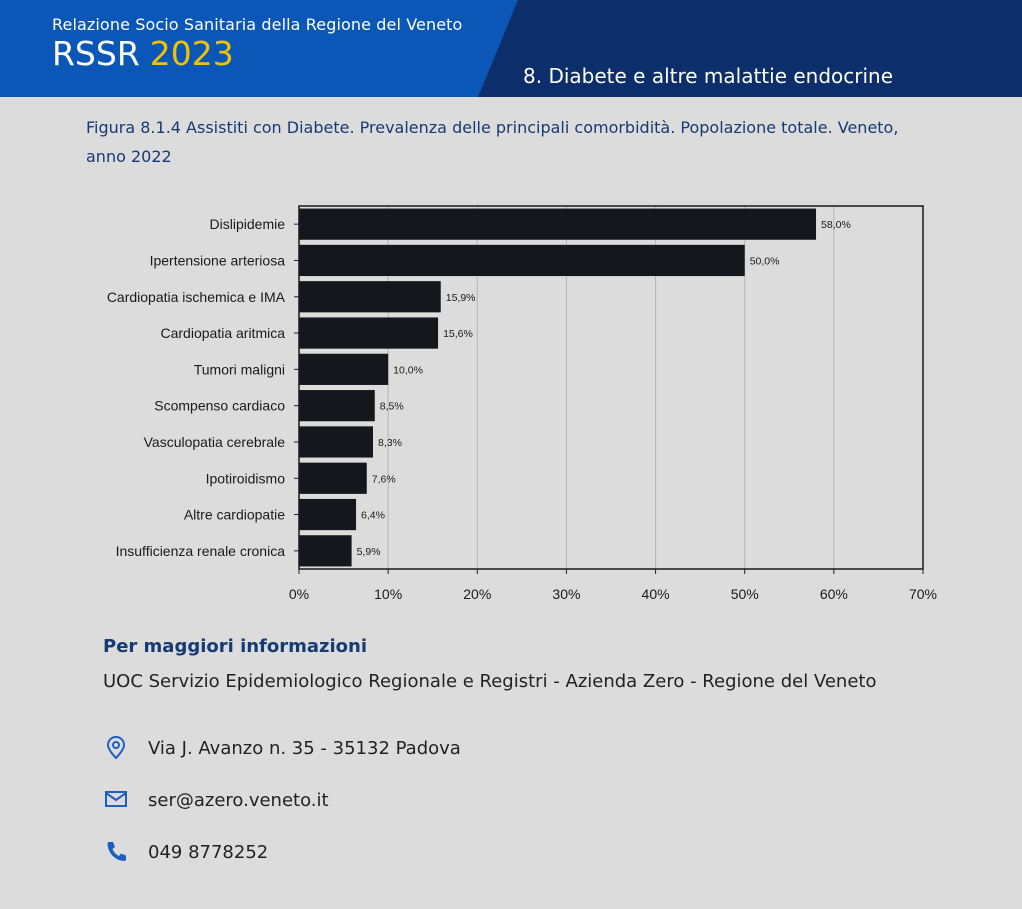 The image size is (1022, 909). Describe the element at coordinates (248, 224) in the screenshot. I see `category-label: Dislipidemie` at that location.